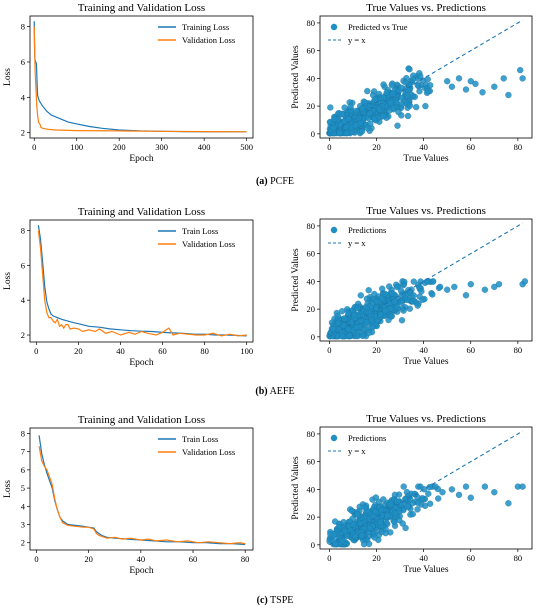 This screenshot has height=613, width=550. I want to click on scatter-axes-frame, so click(426, 280).